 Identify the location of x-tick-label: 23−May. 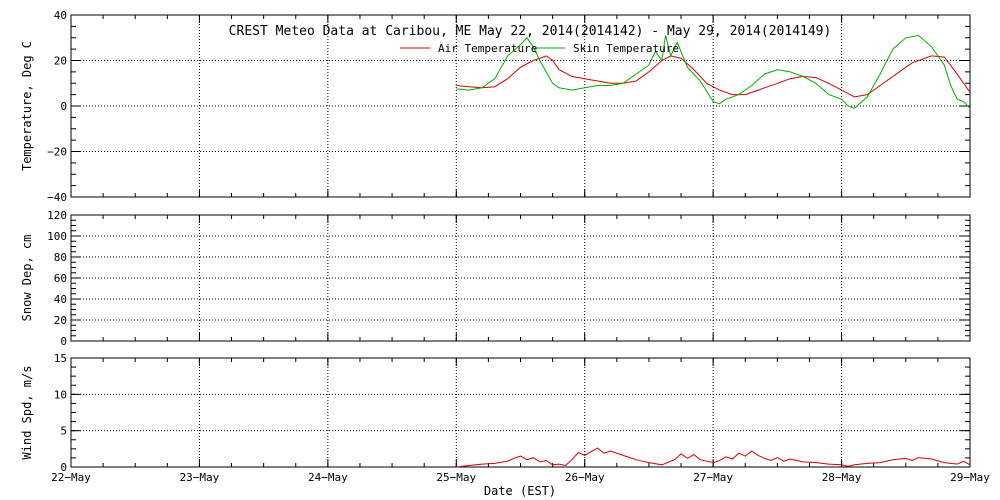
(200, 477).